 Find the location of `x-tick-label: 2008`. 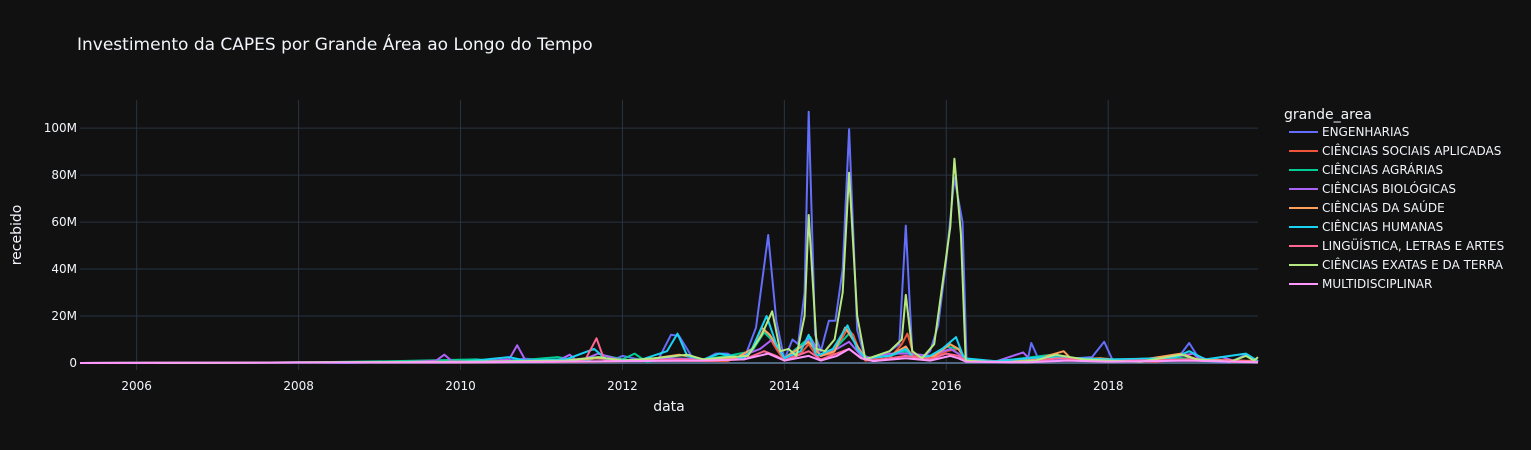

x-tick-label: 2008 is located at coordinates (298, 386).